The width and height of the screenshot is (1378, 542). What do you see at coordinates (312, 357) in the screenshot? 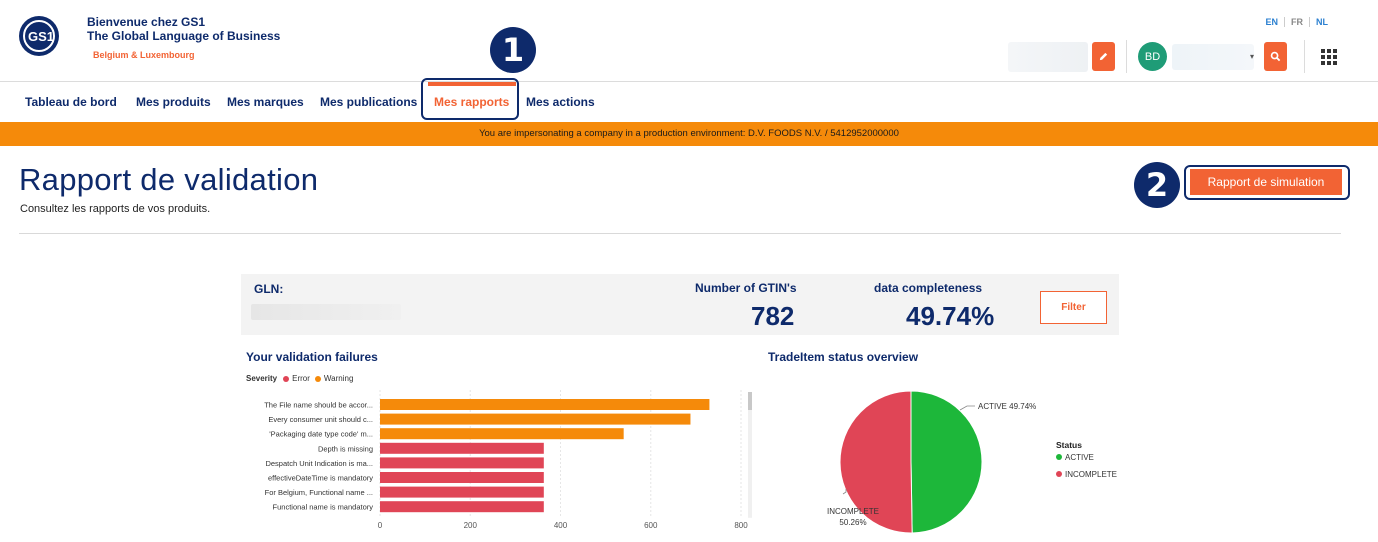
I see `validation-failures-title: Your validation failures` at bounding box center [312, 357].